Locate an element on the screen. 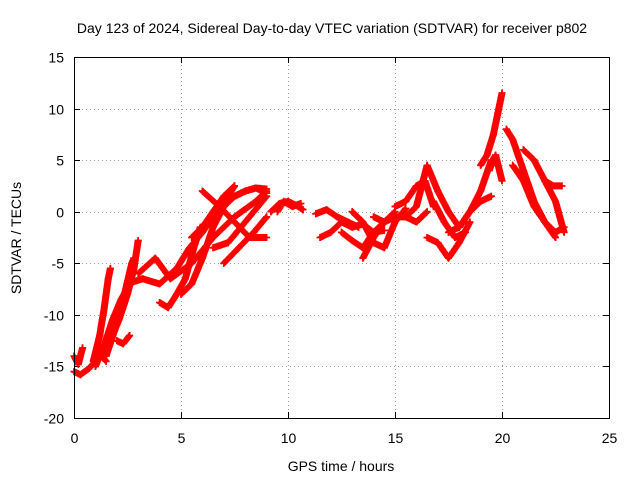 This screenshot has height=480, width=640. x-tick-label: 25 is located at coordinates (610, 438).